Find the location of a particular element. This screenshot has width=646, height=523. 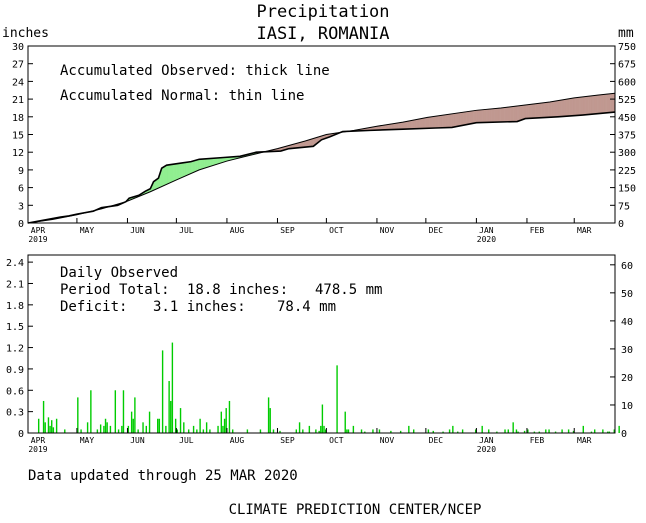

y2-tick-label: 300 is located at coordinates (627, 153).